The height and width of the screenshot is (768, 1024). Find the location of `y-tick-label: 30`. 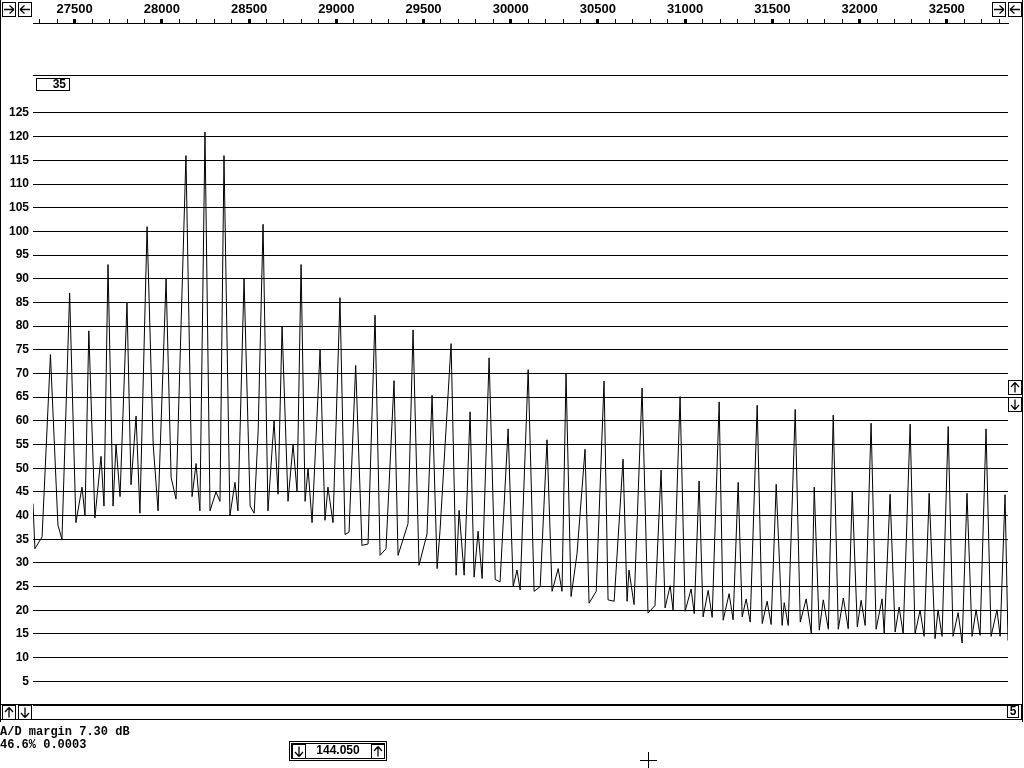

y-tick-label: 30 is located at coordinates (22, 562).